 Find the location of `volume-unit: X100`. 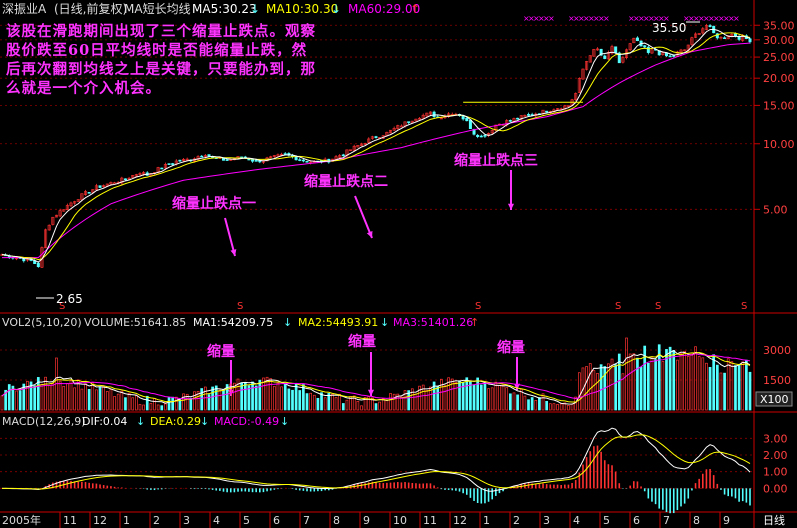

volume-unit: X100 is located at coordinates (774, 399).